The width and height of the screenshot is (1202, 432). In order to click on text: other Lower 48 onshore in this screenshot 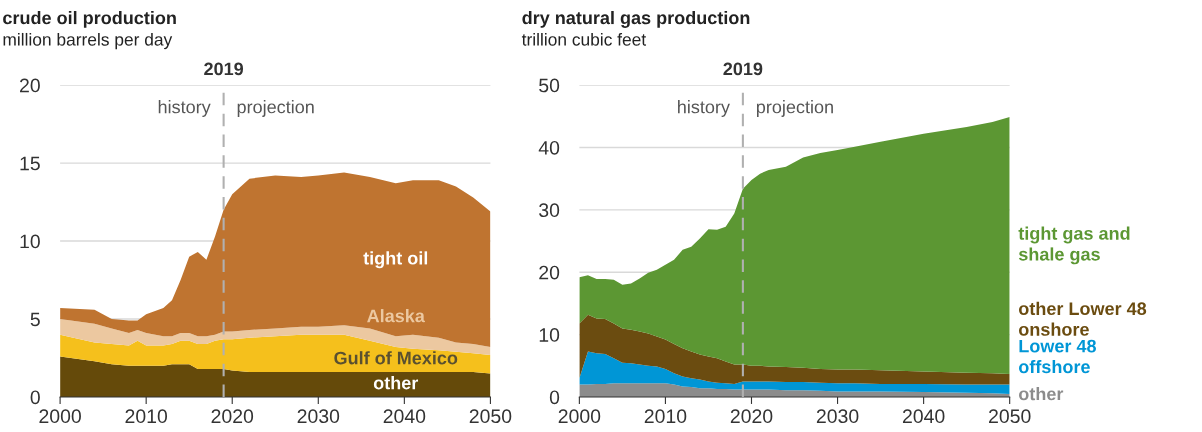, I will do `click(1082, 318)`.